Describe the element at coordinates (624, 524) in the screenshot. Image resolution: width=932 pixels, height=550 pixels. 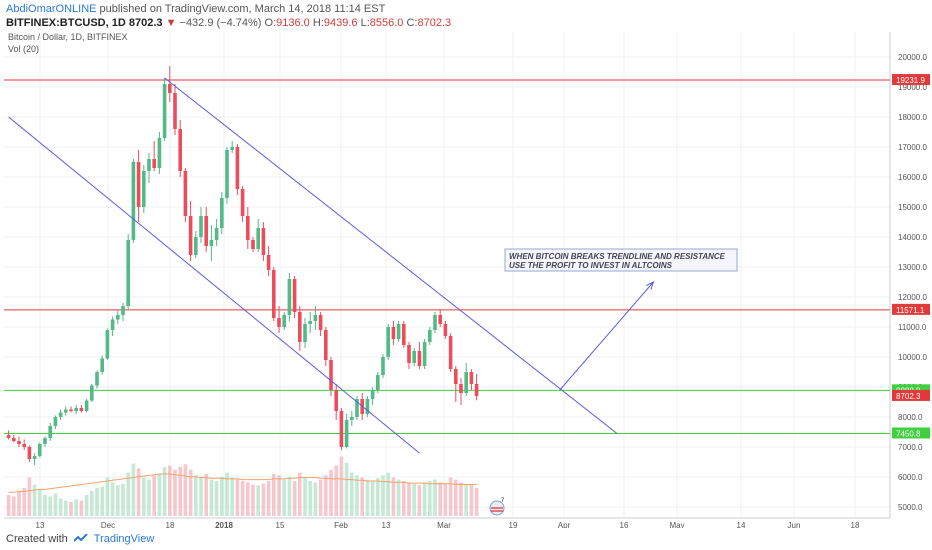
I see `time-tick-label: 16` at that location.